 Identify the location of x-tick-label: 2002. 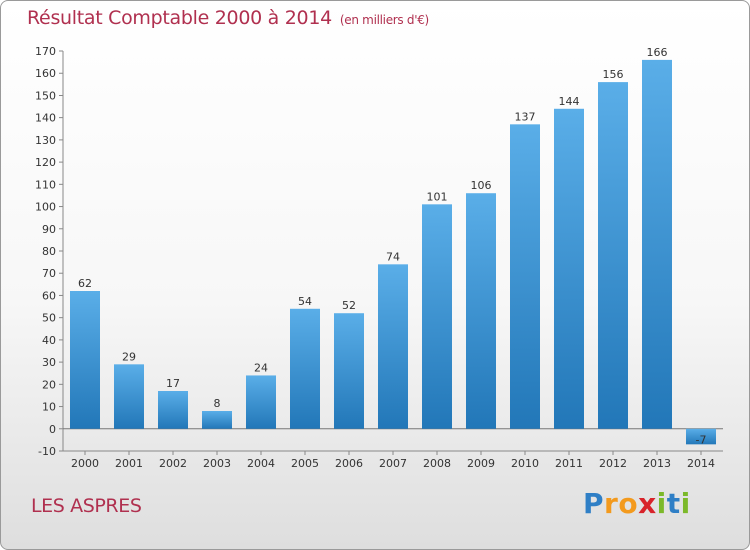
(173, 463).